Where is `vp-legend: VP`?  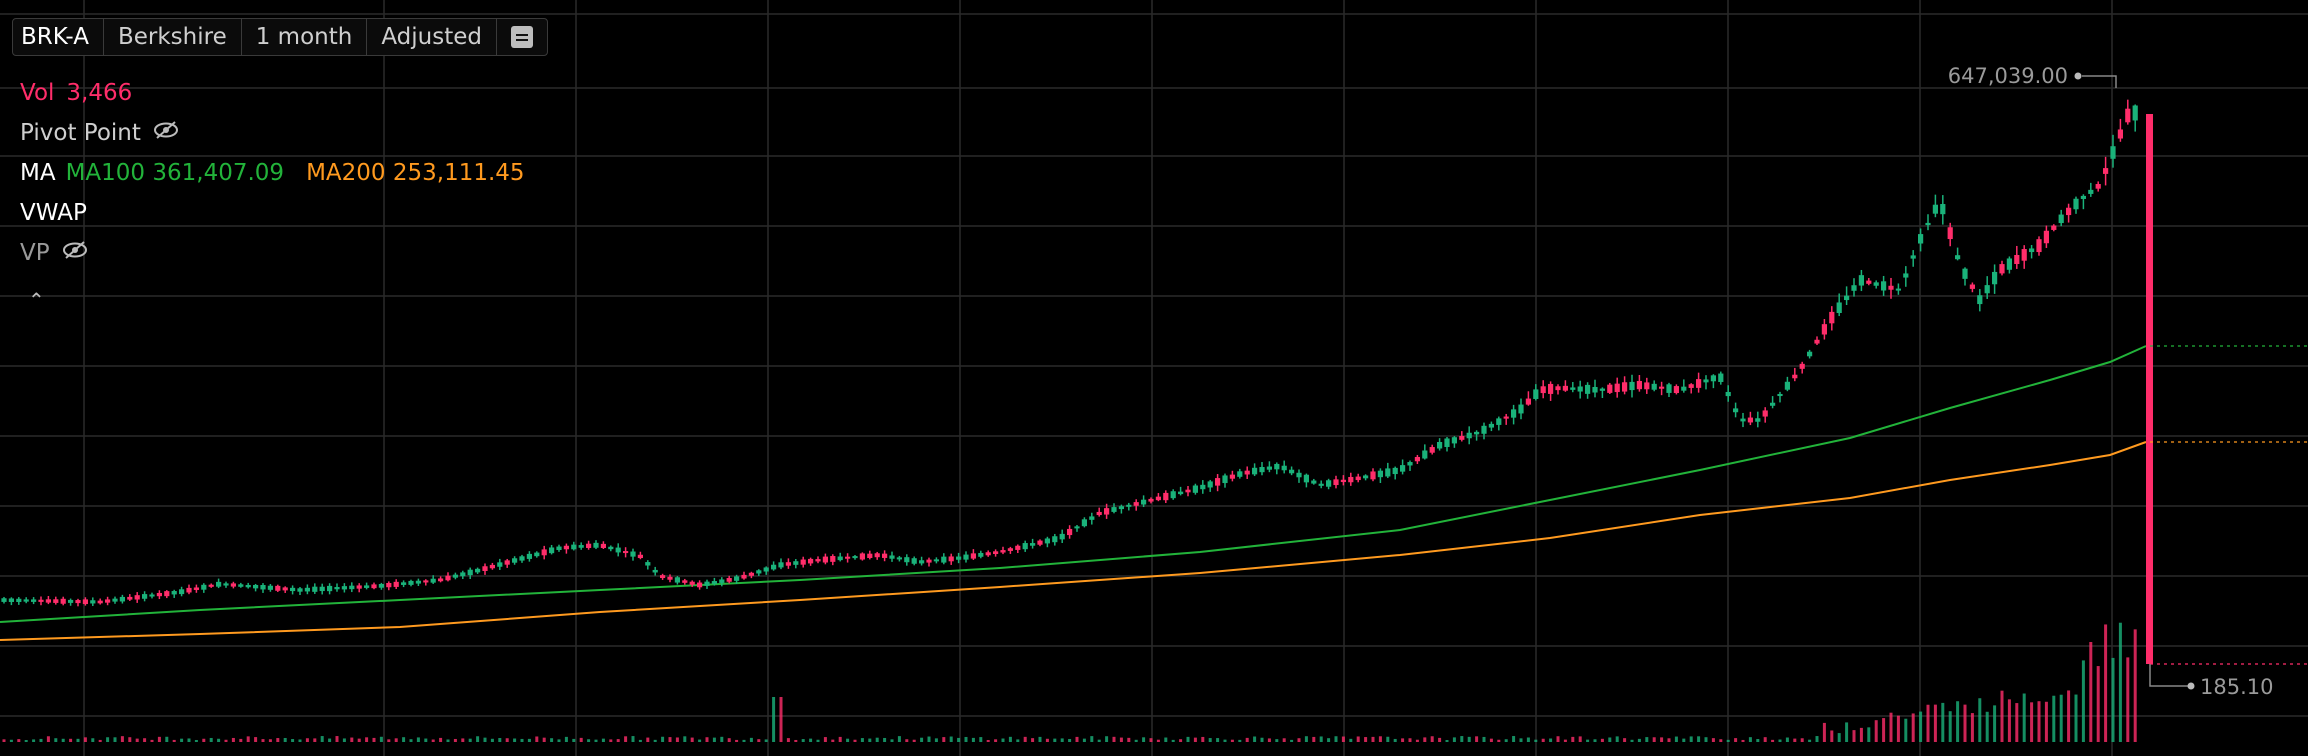 vp-legend: VP is located at coordinates (54, 253).